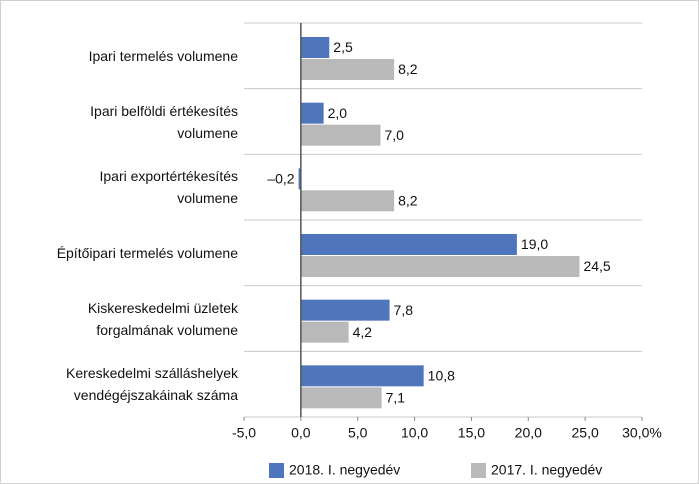  Describe the element at coordinates (338, 113) in the screenshot. I see `value-label: 2,0` at that location.